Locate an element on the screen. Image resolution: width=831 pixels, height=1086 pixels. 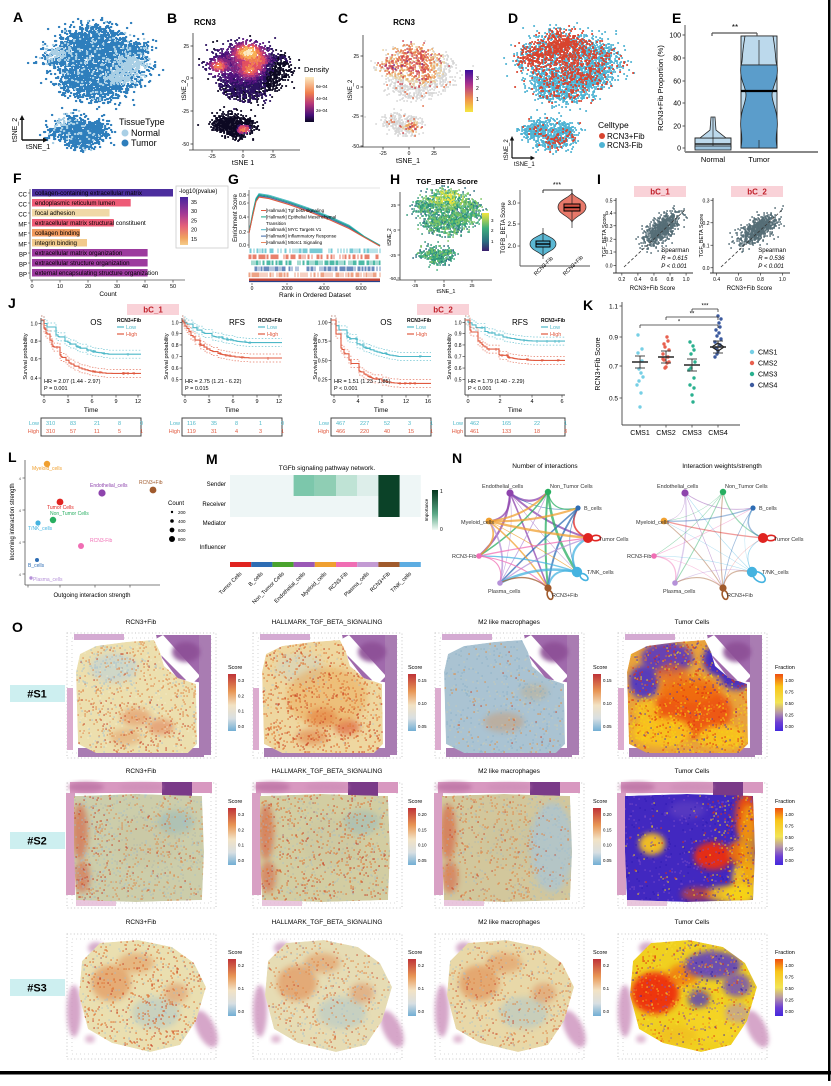
svg-text: CC is located at coordinates (22, 196).